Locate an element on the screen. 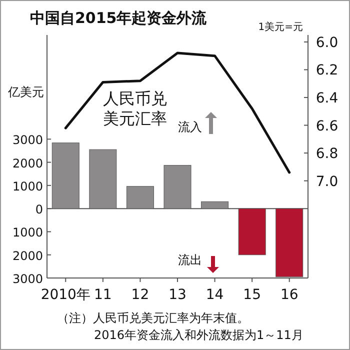  y-axis-title: 亿美元 is located at coordinates (25, 92).